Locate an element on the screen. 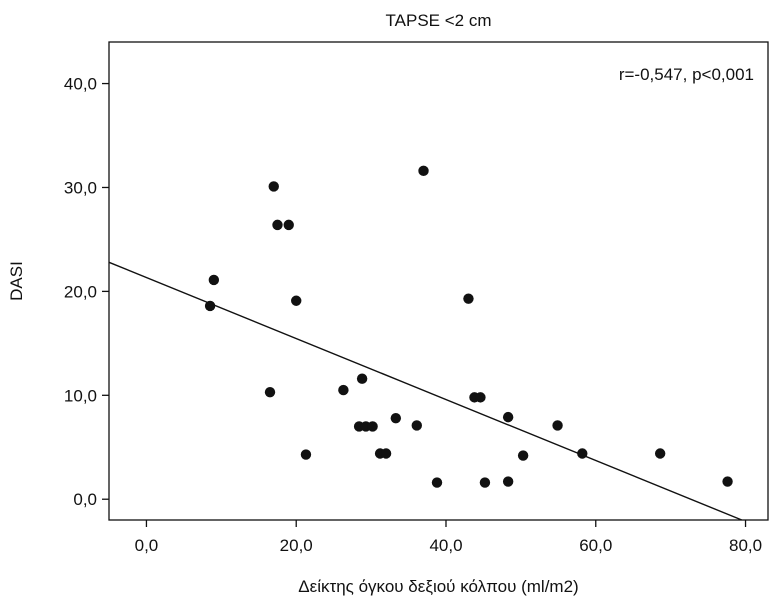 This screenshot has width=769, height=611. x-tick-label: 20,0 is located at coordinates (296, 545).